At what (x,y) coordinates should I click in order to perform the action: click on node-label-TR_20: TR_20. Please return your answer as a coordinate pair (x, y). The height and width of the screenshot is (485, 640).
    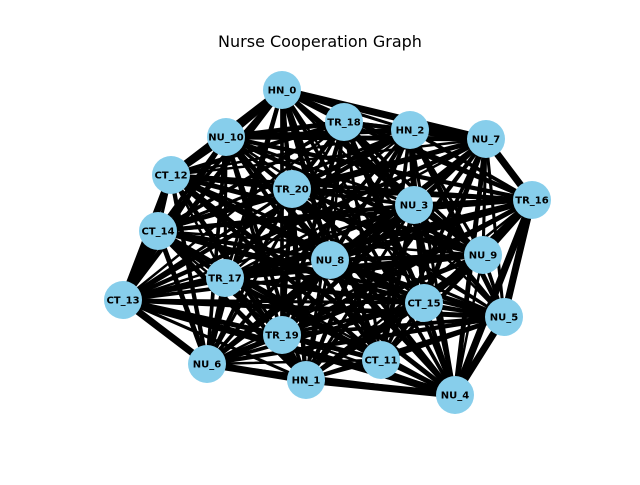
    Looking at the image, I should click on (291, 190).